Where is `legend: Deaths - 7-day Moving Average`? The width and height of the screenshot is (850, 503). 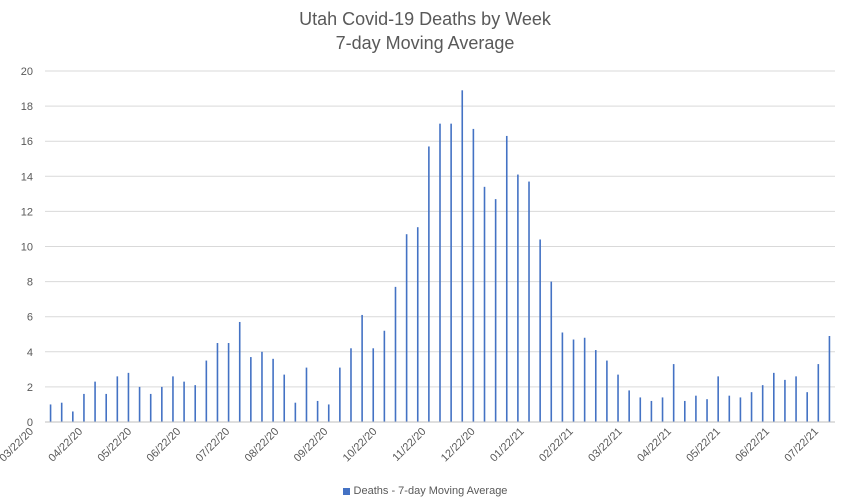 legend: Deaths - 7-day Moving Average is located at coordinates (425, 491).